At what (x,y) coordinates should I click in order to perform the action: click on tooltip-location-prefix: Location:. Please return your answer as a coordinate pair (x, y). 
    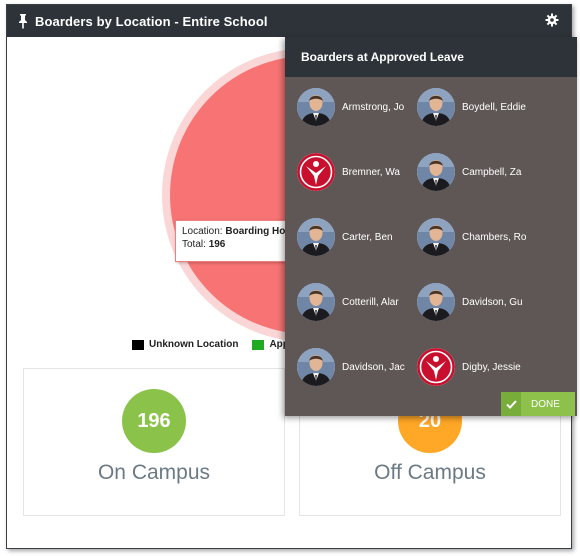
    Looking at the image, I should click on (202, 231).